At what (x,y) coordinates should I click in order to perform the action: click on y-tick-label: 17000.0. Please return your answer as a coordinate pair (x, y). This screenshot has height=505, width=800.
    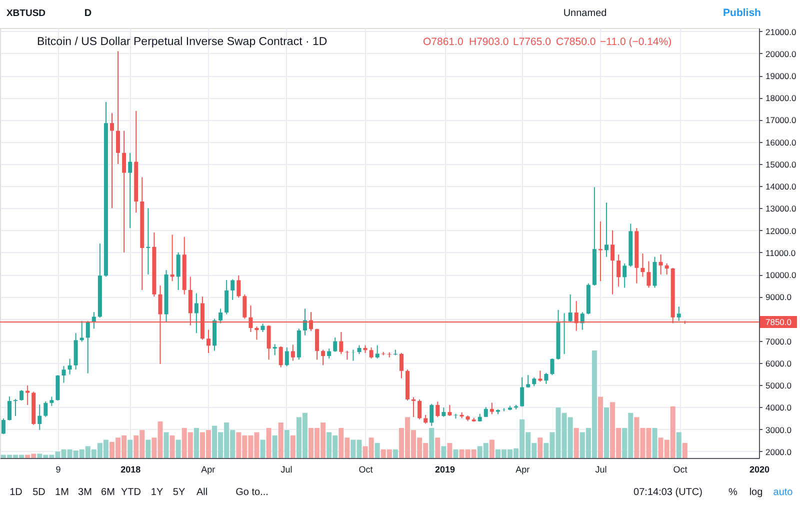
    Looking at the image, I should click on (781, 120).